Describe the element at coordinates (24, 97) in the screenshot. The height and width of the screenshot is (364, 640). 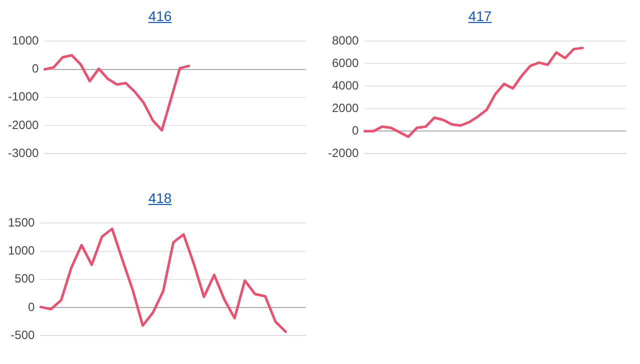
I see `y-tick-label: -1000` at that location.